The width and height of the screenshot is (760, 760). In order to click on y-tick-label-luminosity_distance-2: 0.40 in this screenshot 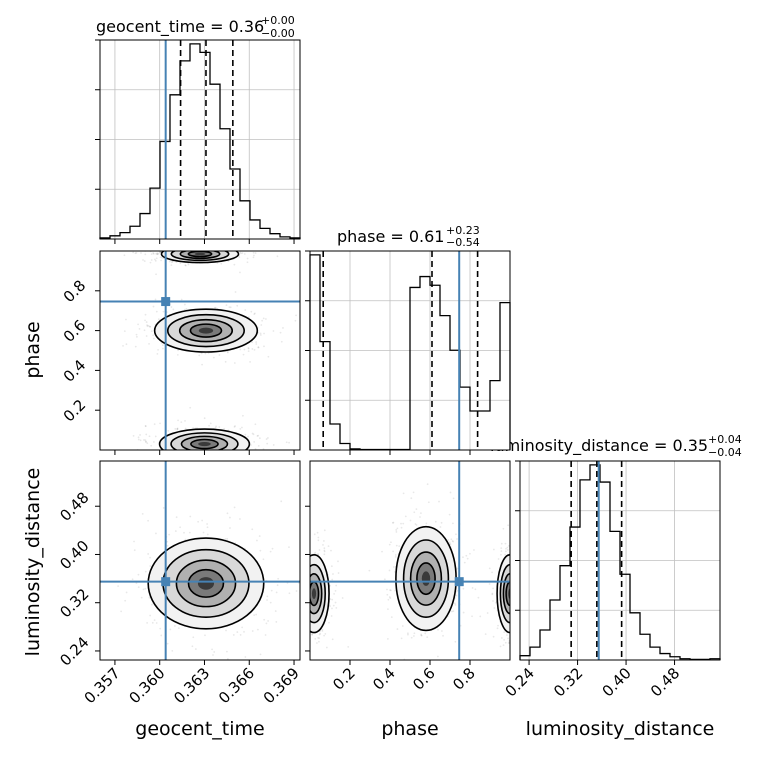, I will do `click(74, 555)`.